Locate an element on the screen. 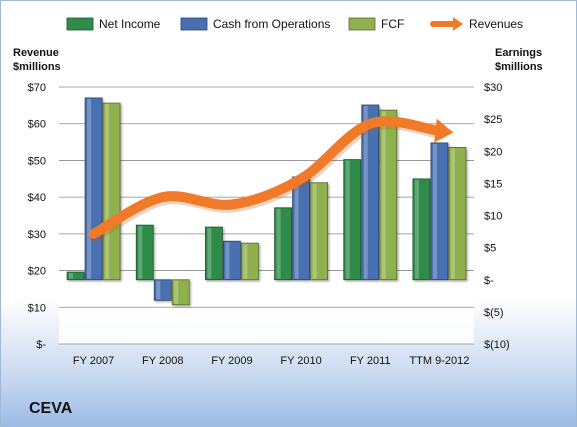 This screenshot has width=577, height=427. right-tick-label: $20 is located at coordinates (493, 152).